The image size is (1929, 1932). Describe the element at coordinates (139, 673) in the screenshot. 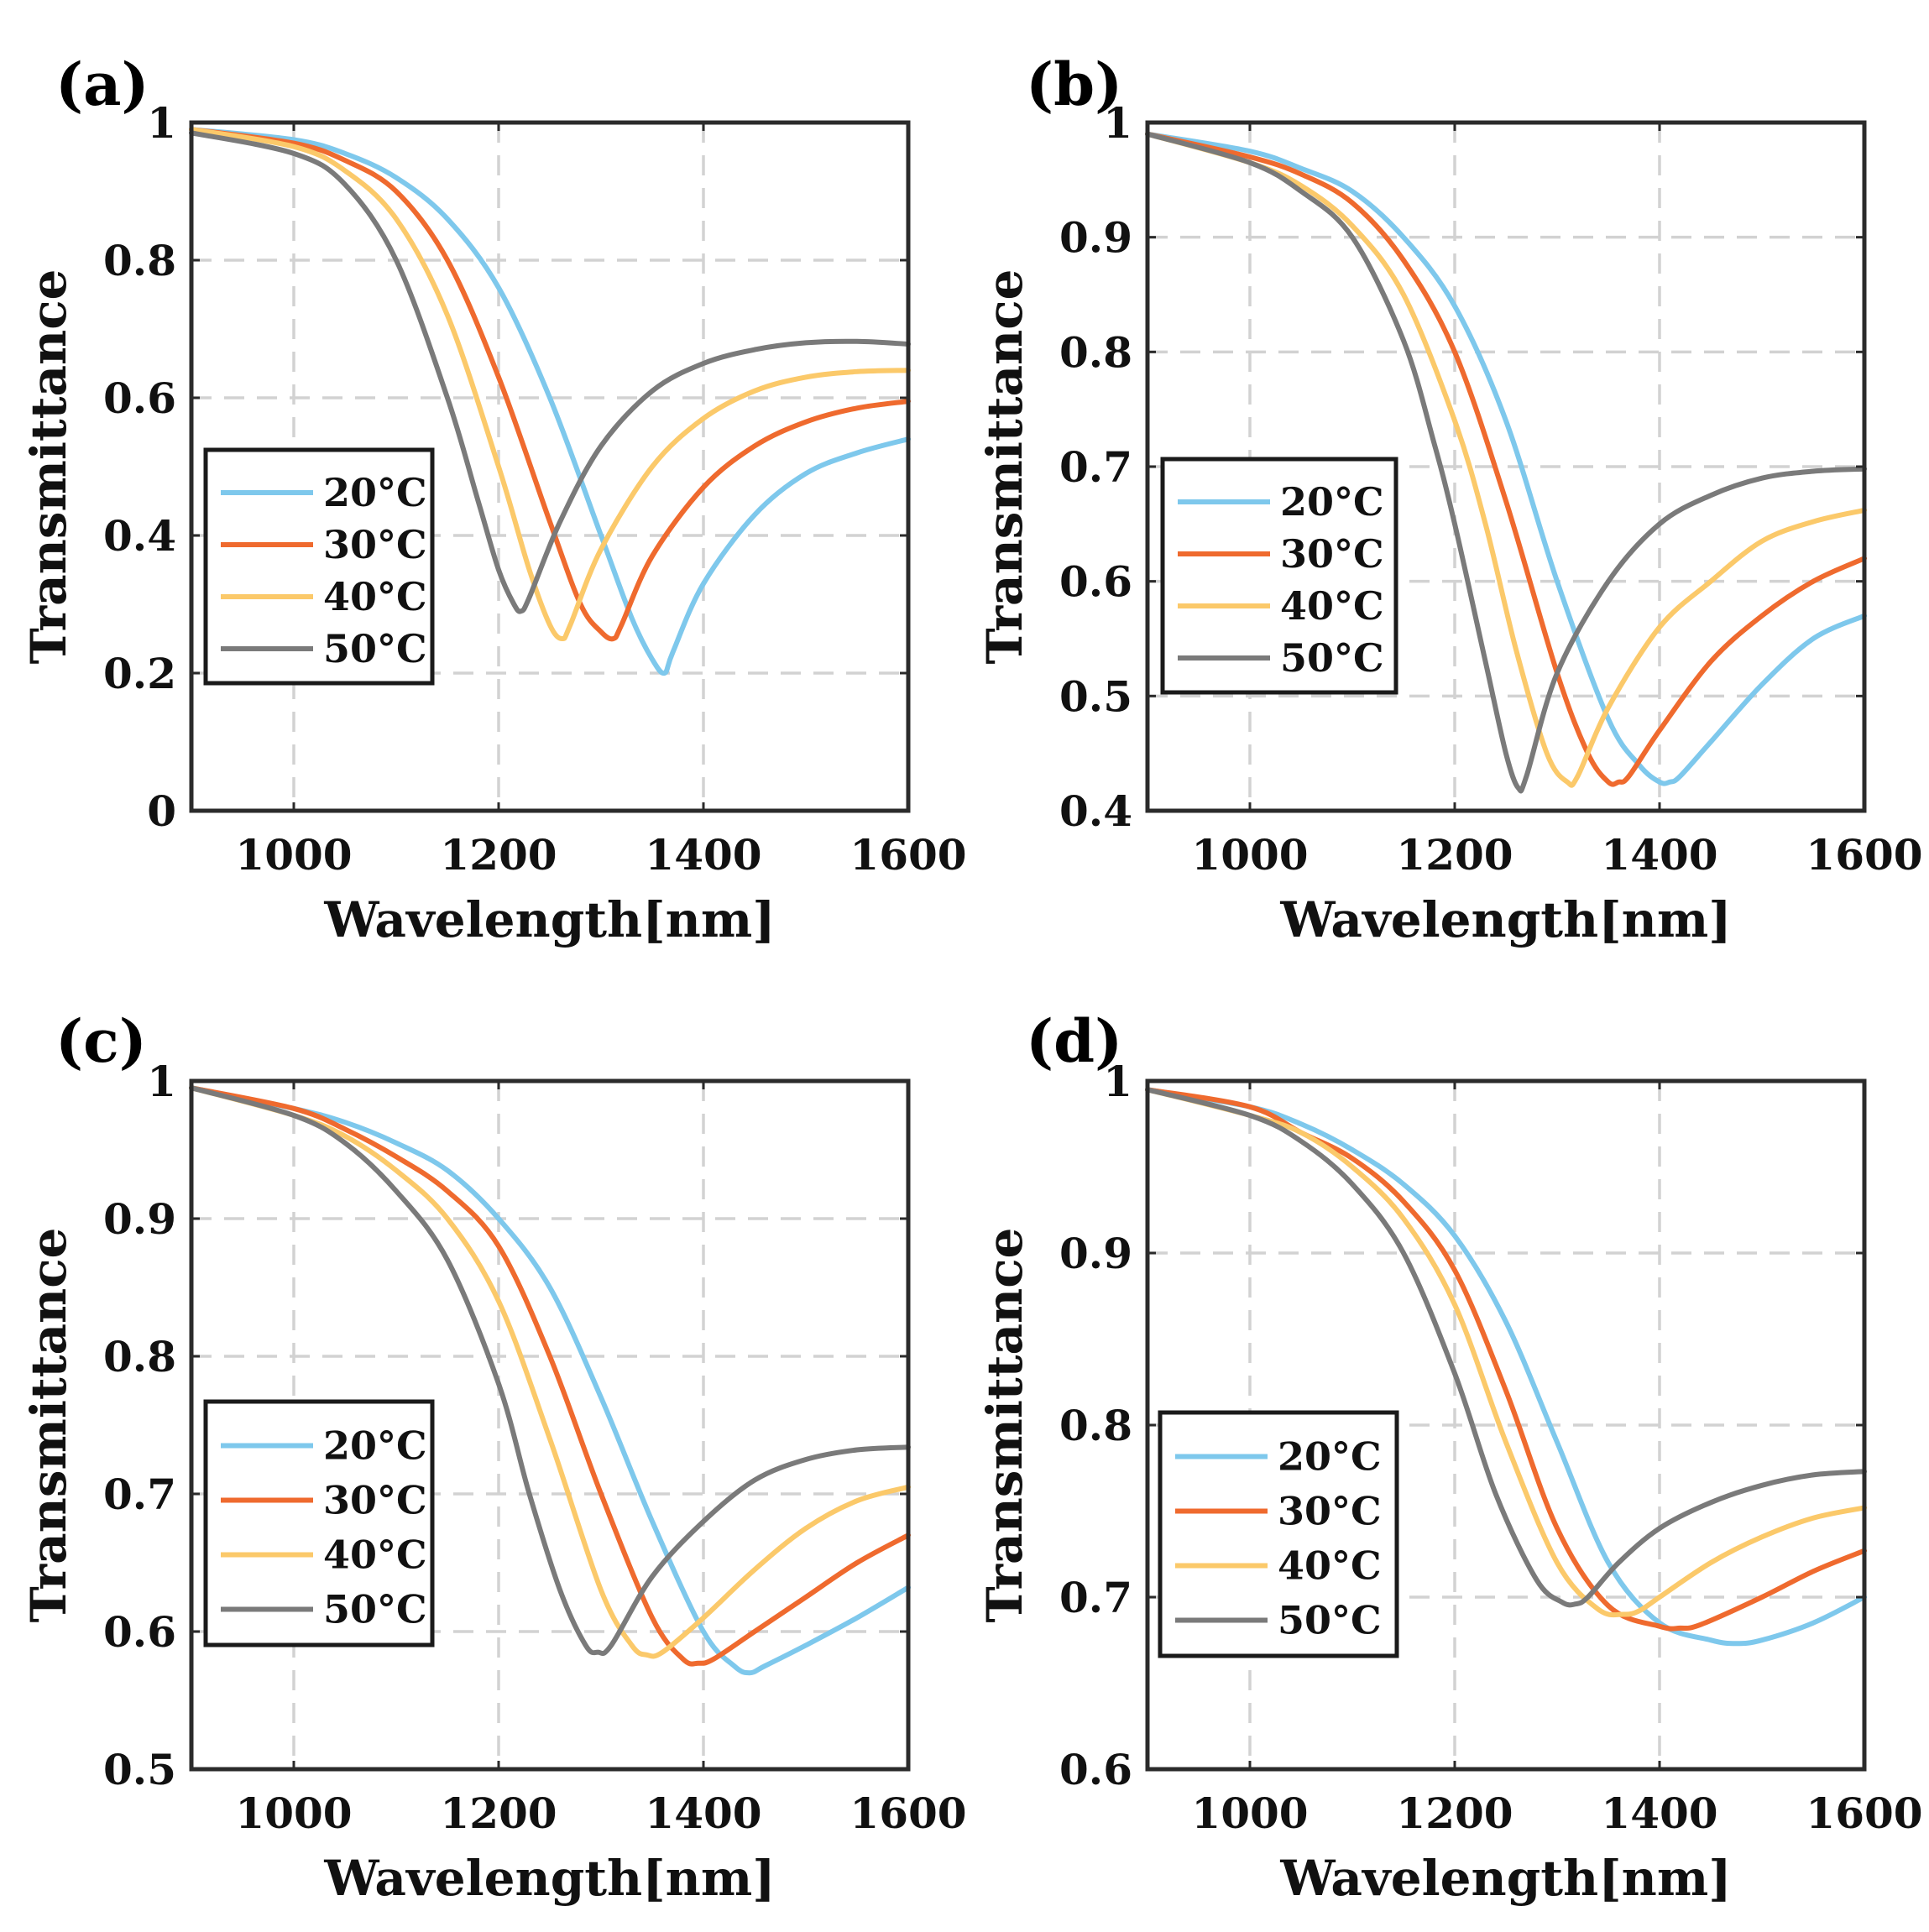

I see `y-tick-label: 0.2` at that location.